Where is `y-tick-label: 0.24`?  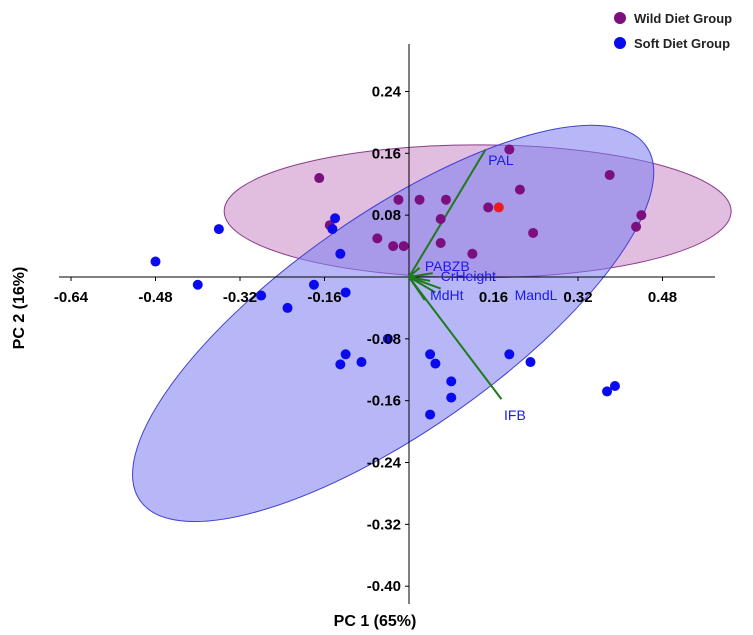 y-tick-label: 0.24 is located at coordinates (387, 91).